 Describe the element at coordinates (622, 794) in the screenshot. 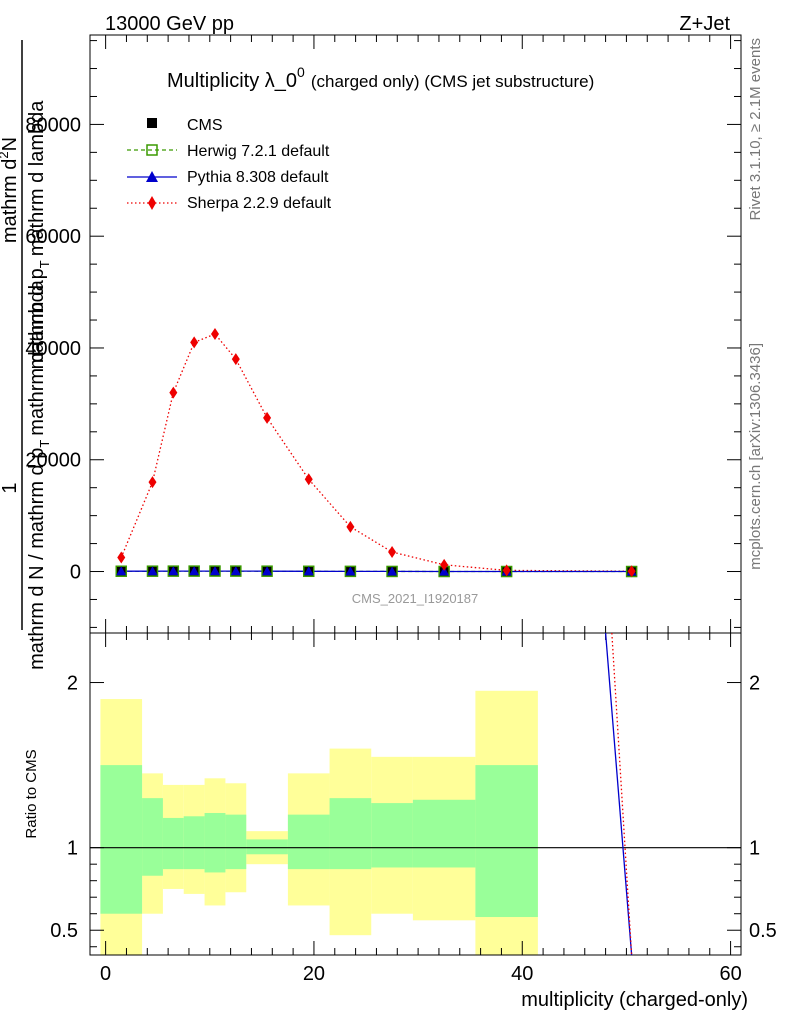

I see `sherpa-ratio-line` at that location.